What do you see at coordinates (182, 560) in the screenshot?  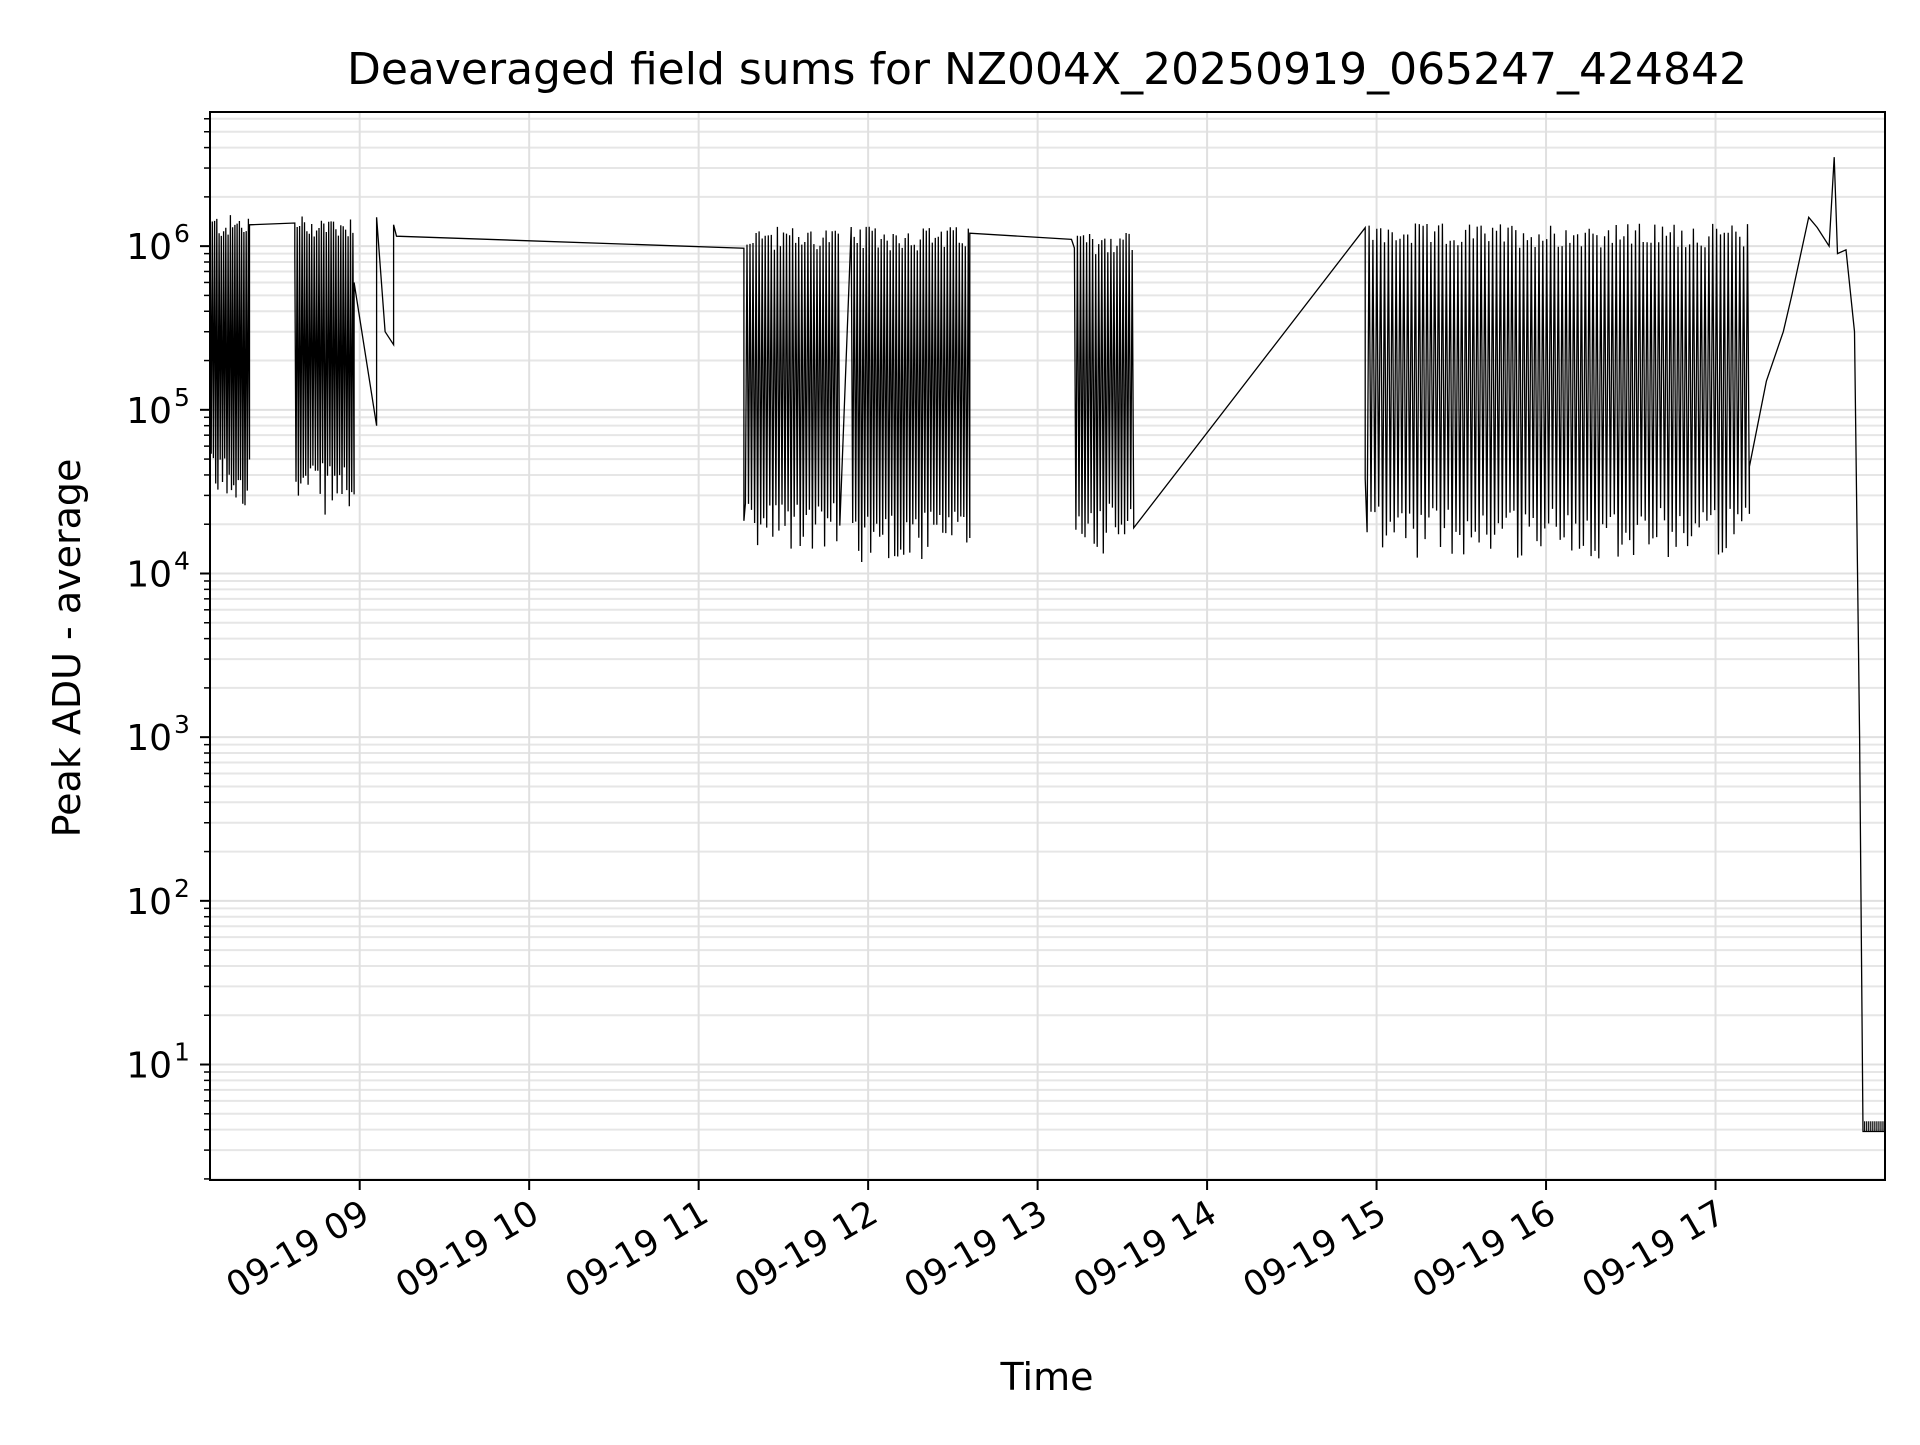 I see `y-tick-exponent: 4` at bounding box center [182, 560].